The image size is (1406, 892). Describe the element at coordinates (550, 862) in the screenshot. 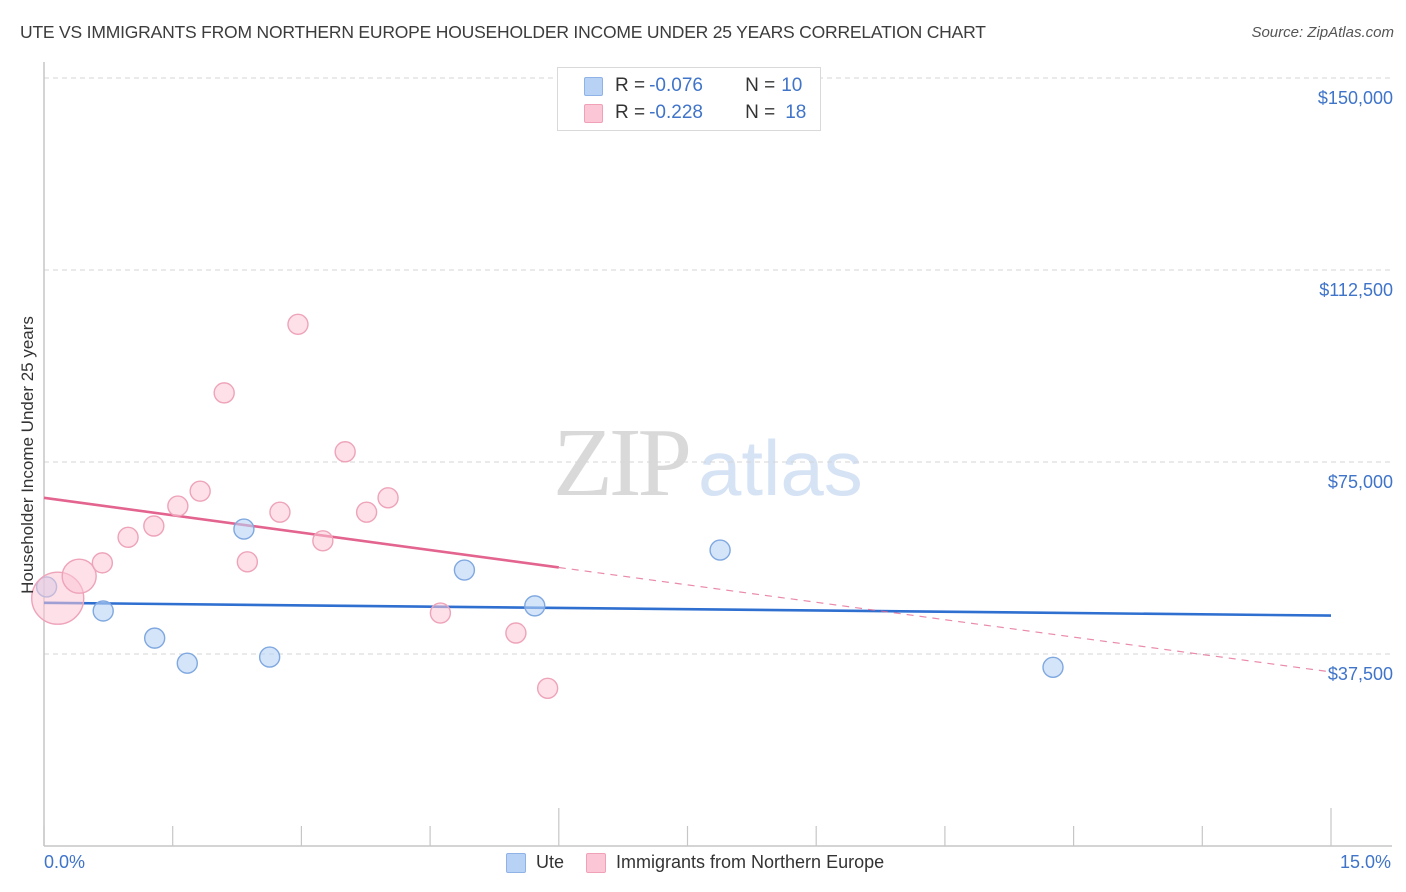

I see `legend-label: Ute` at that location.